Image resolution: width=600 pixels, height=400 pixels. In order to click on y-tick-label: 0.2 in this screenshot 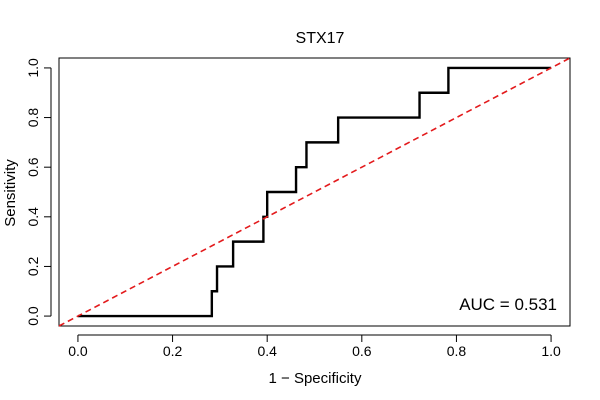, I will do `click(33, 267)`.